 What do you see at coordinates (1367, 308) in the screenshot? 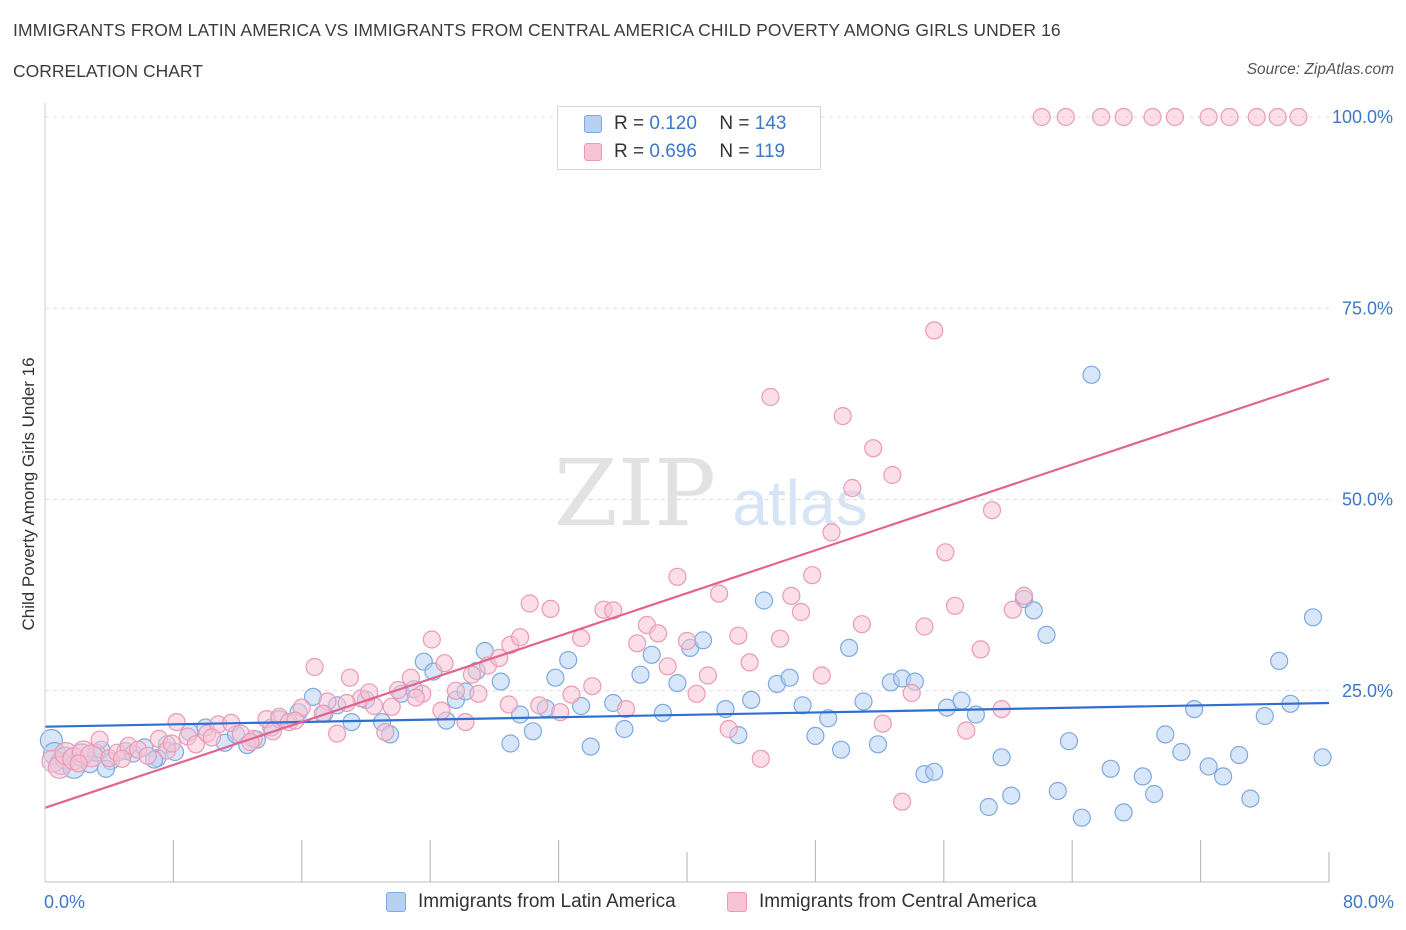
I see `y-tick-label: 75.0%` at bounding box center [1367, 308].